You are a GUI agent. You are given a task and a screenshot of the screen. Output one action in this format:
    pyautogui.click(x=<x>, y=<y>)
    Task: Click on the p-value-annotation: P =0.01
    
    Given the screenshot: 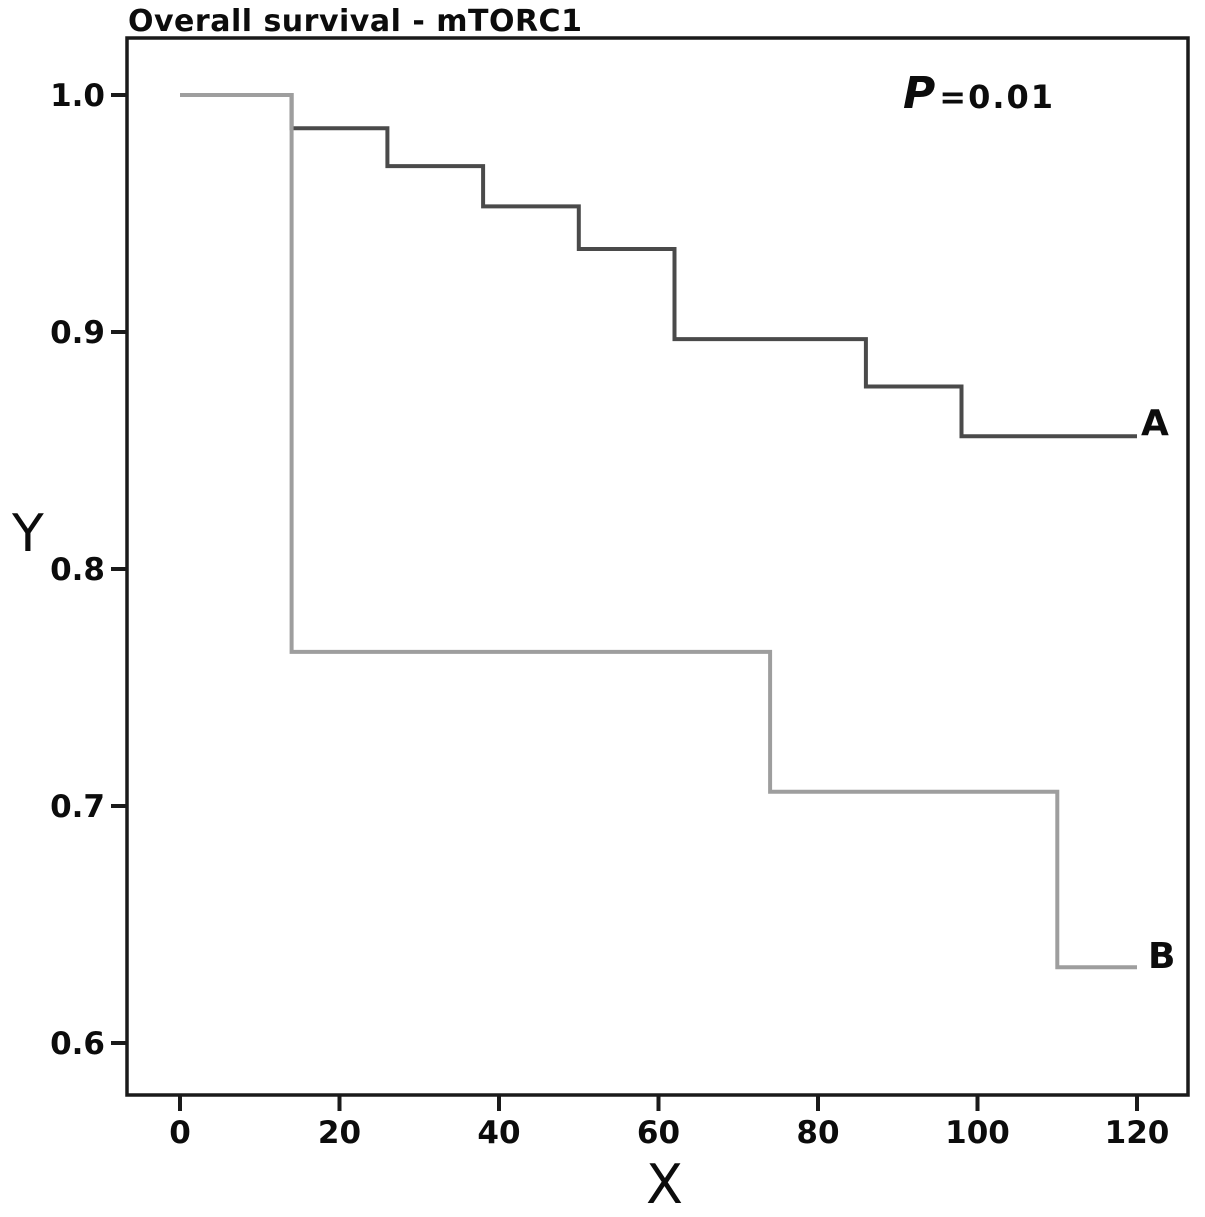 What is the action you would take?
    pyautogui.click(x=979, y=93)
    